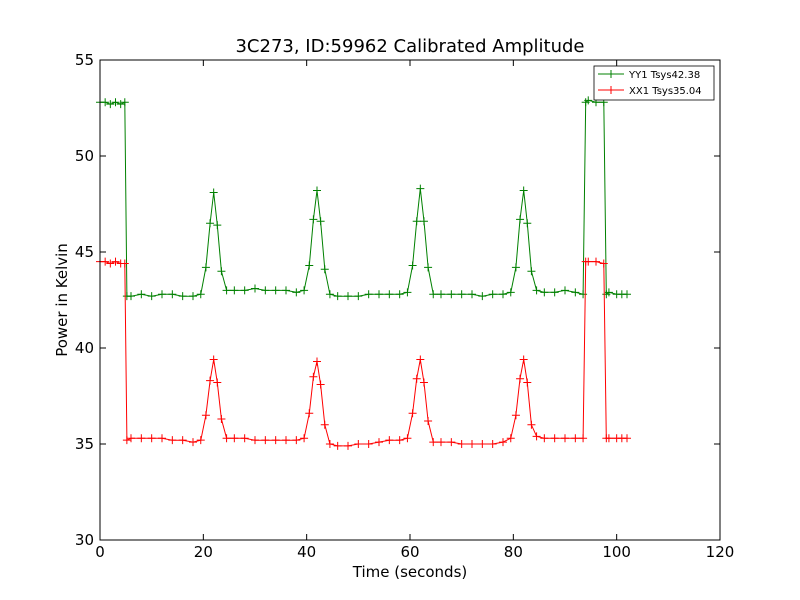  What do you see at coordinates (62, 300) in the screenshot?
I see `y-axis-label: Power in Kelvin` at bounding box center [62, 300].